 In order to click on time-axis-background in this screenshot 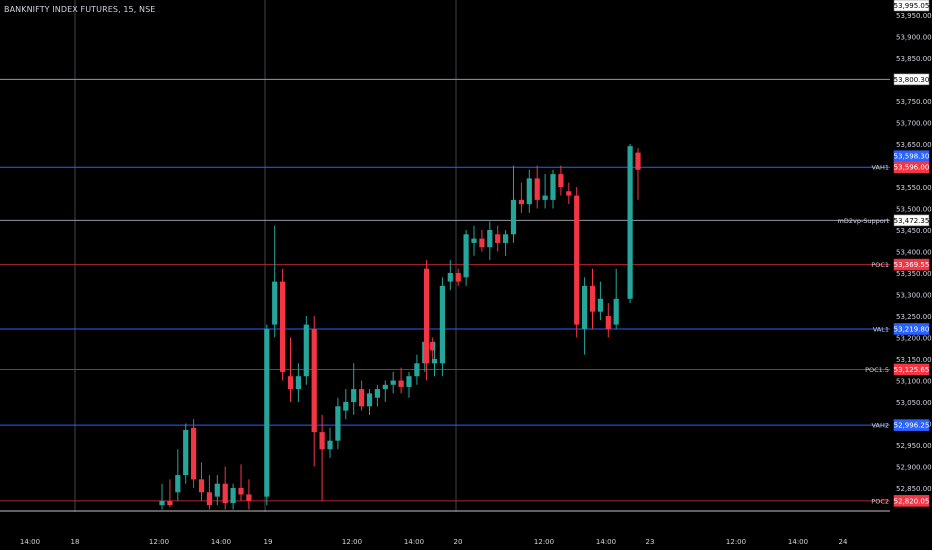, I will do `click(466, 531)`.